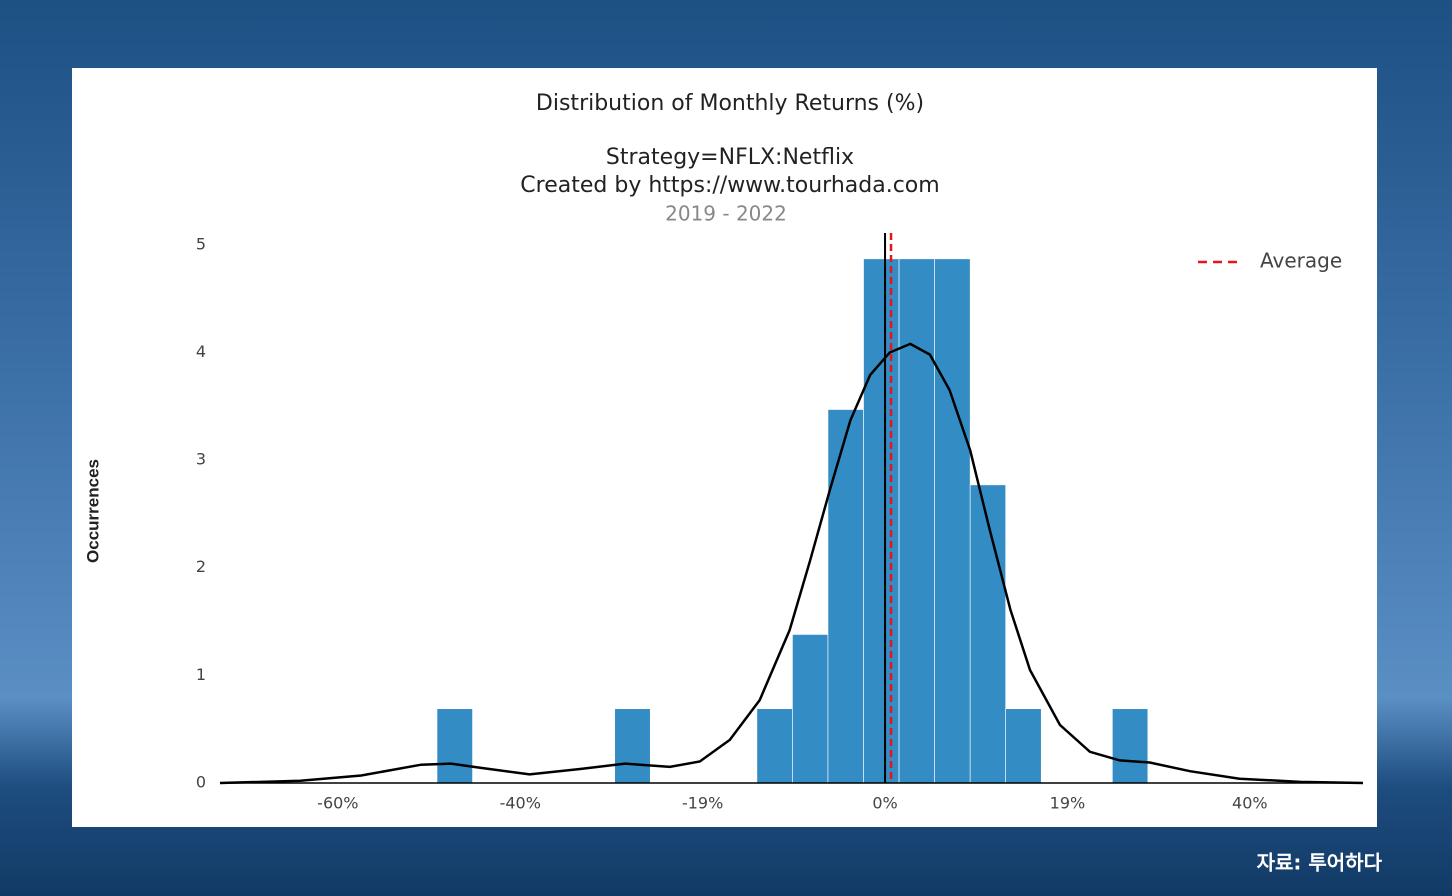 The height and width of the screenshot is (896, 1452). What do you see at coordinates (1320, 863) in the screenshot?
I see `source-label: 자료: 투어하다` at bounding box center [1320, 863].